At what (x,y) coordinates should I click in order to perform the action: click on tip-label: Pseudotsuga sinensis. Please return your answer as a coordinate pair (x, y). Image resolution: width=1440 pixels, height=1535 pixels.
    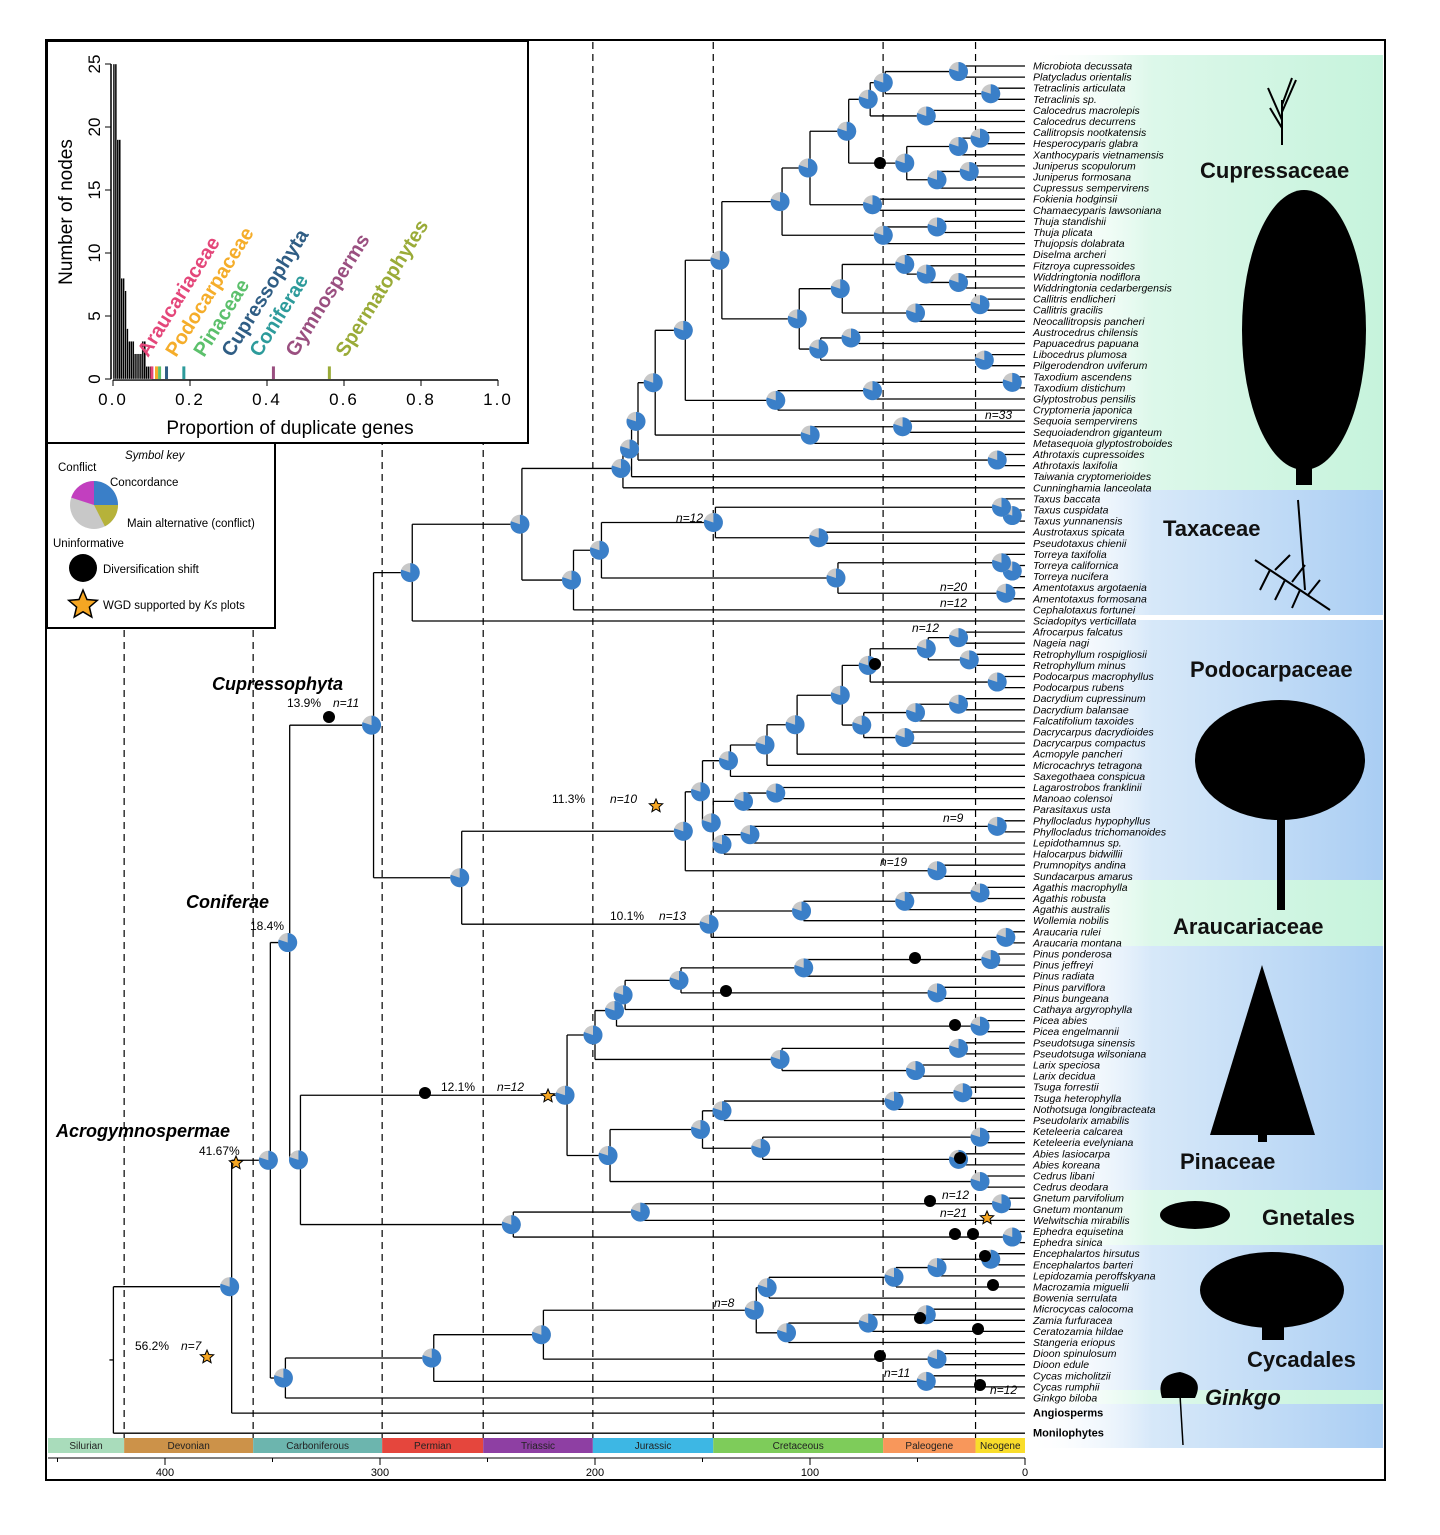
    Looking at the image, I should click on (1084, 1043).